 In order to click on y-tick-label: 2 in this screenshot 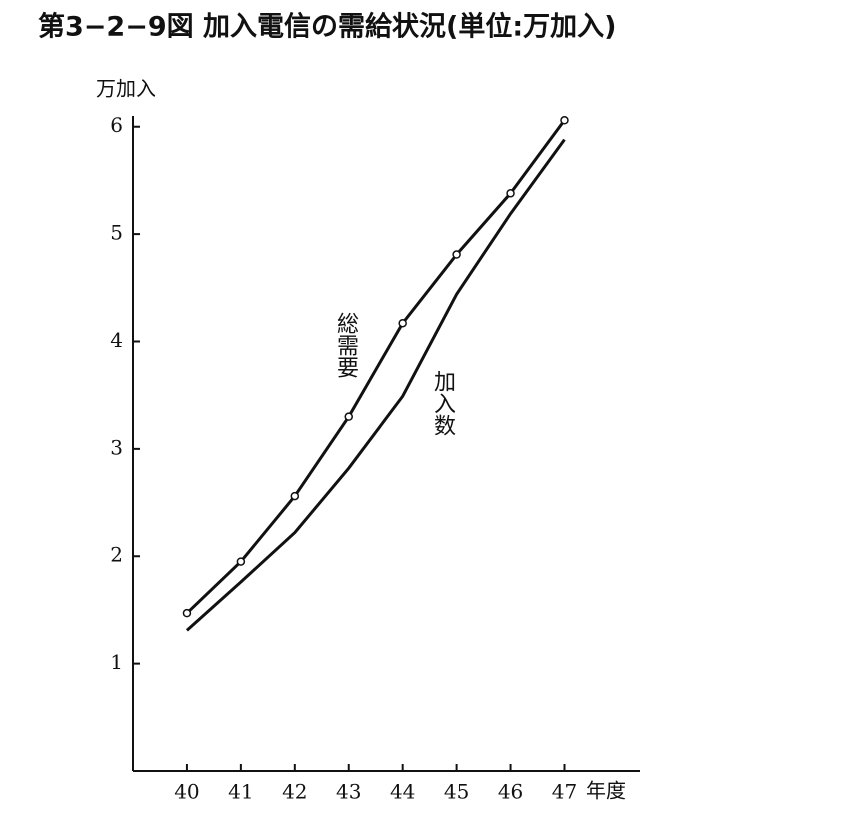, I will do `click(116, 555)`.